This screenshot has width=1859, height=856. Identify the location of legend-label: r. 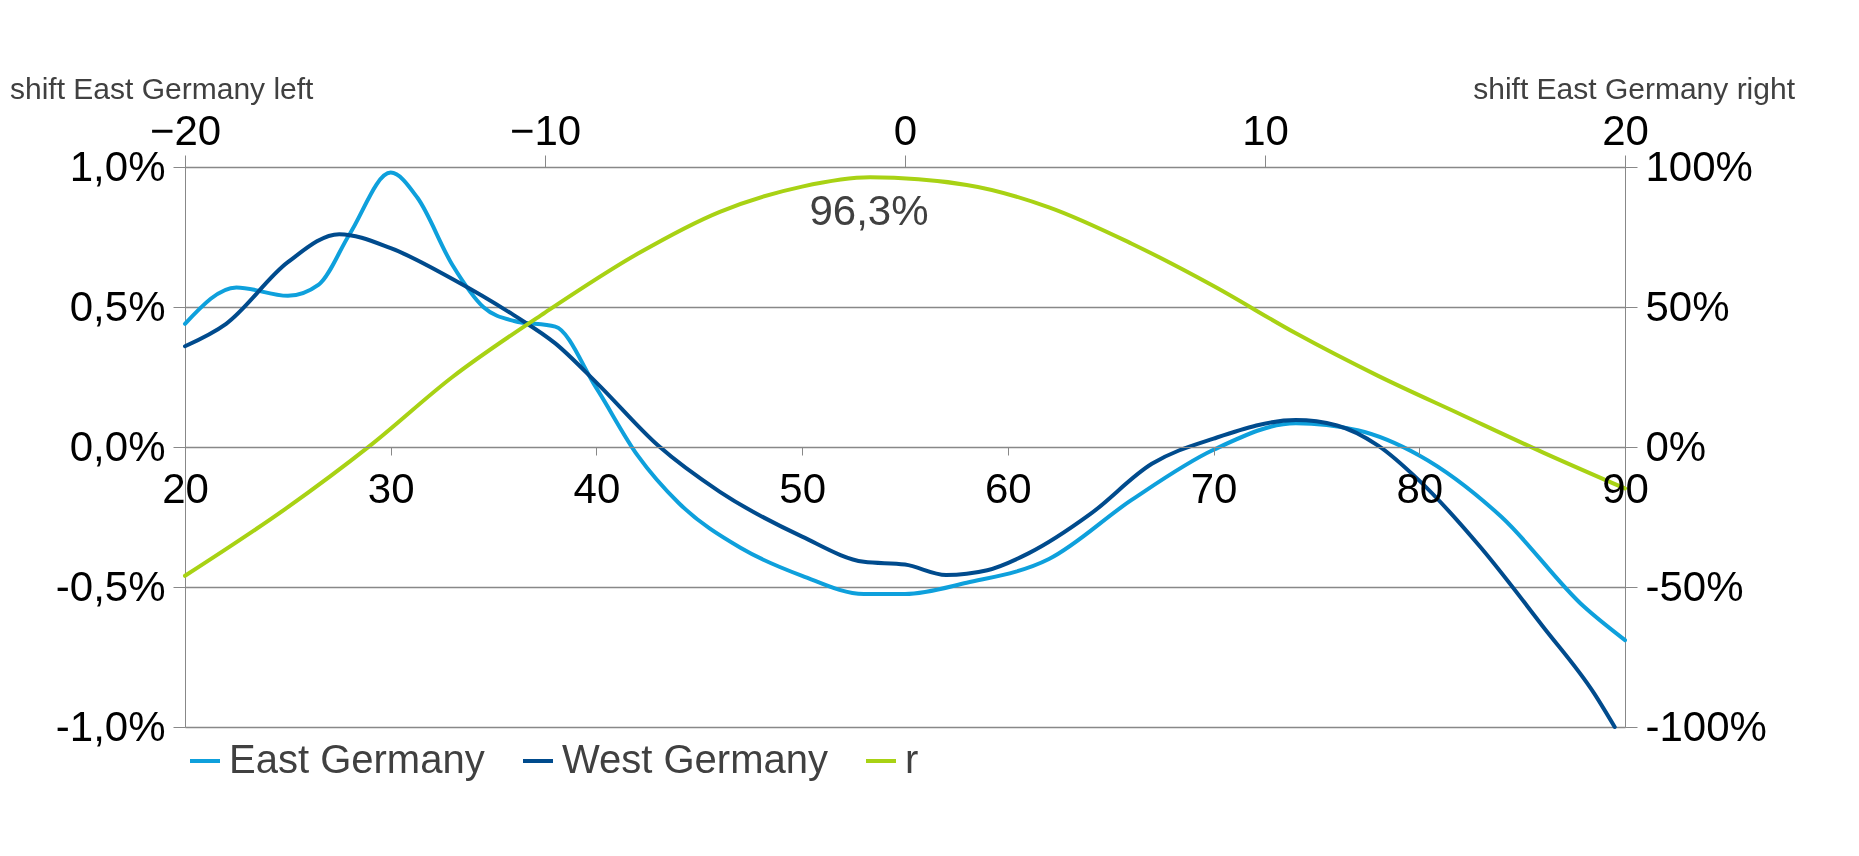
(912, 759).